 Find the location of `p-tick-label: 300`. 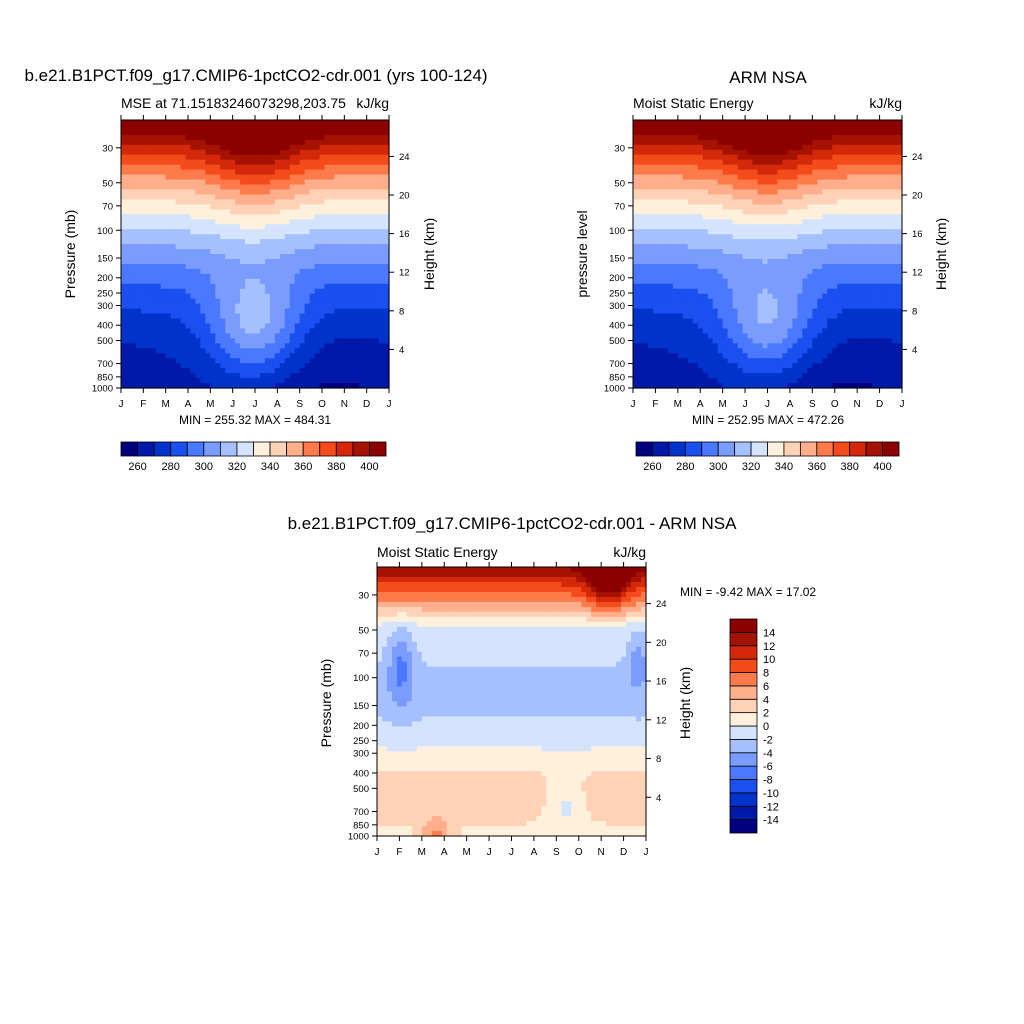

p-tick-label: 300 is located at coordinates (105, 306).